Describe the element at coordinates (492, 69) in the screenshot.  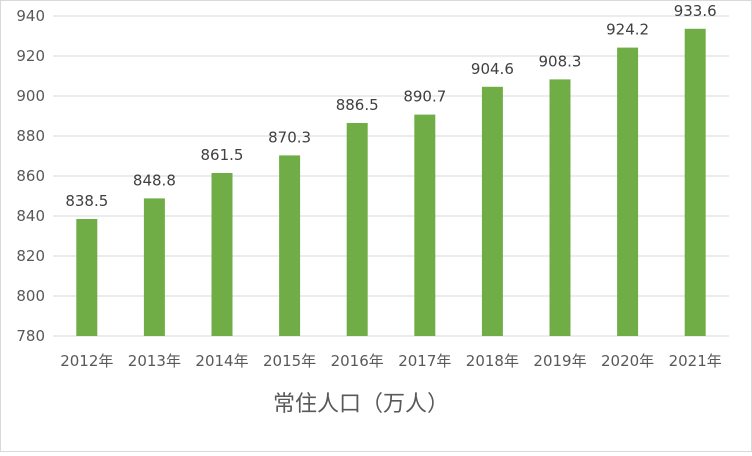
I see `data-label: 904.6` at that location.